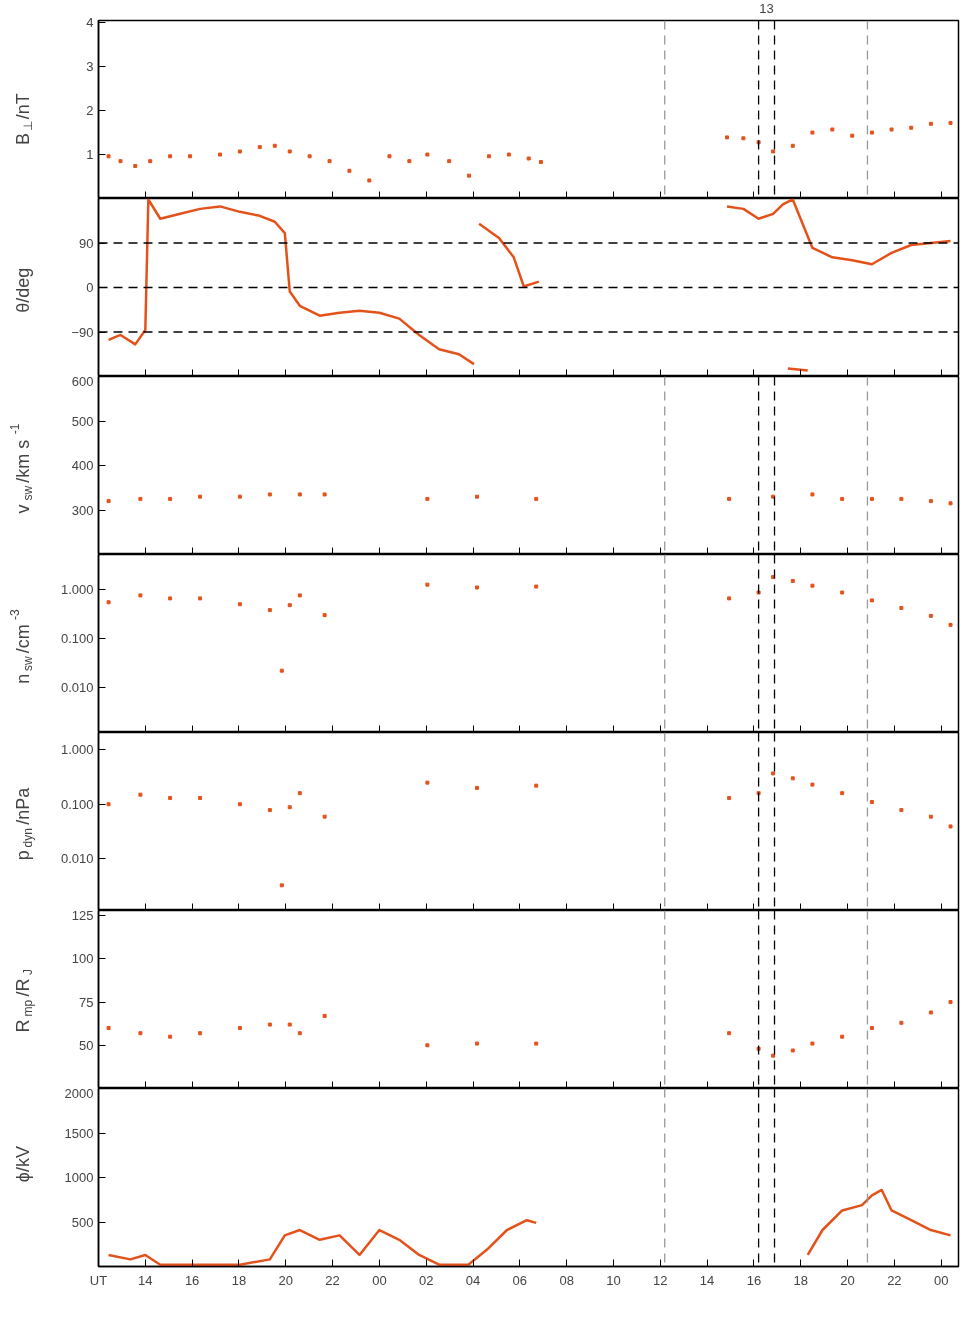  Describe the element at coordinates (79, 1133) in the screenshot. I see `y-tick-label: 1500` at that location.